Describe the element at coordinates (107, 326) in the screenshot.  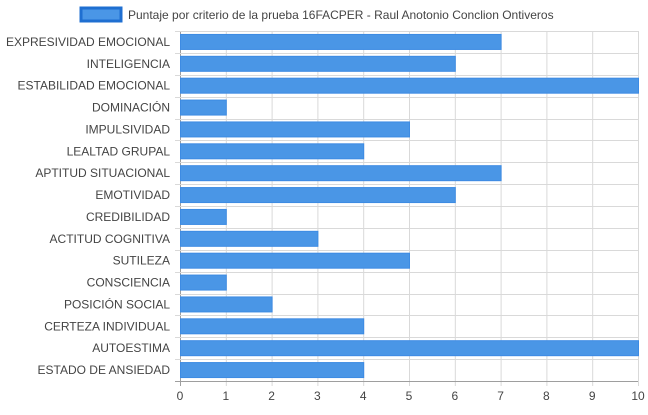
I see `category-label: CERTEZA INDIVIDUAL` at that location.